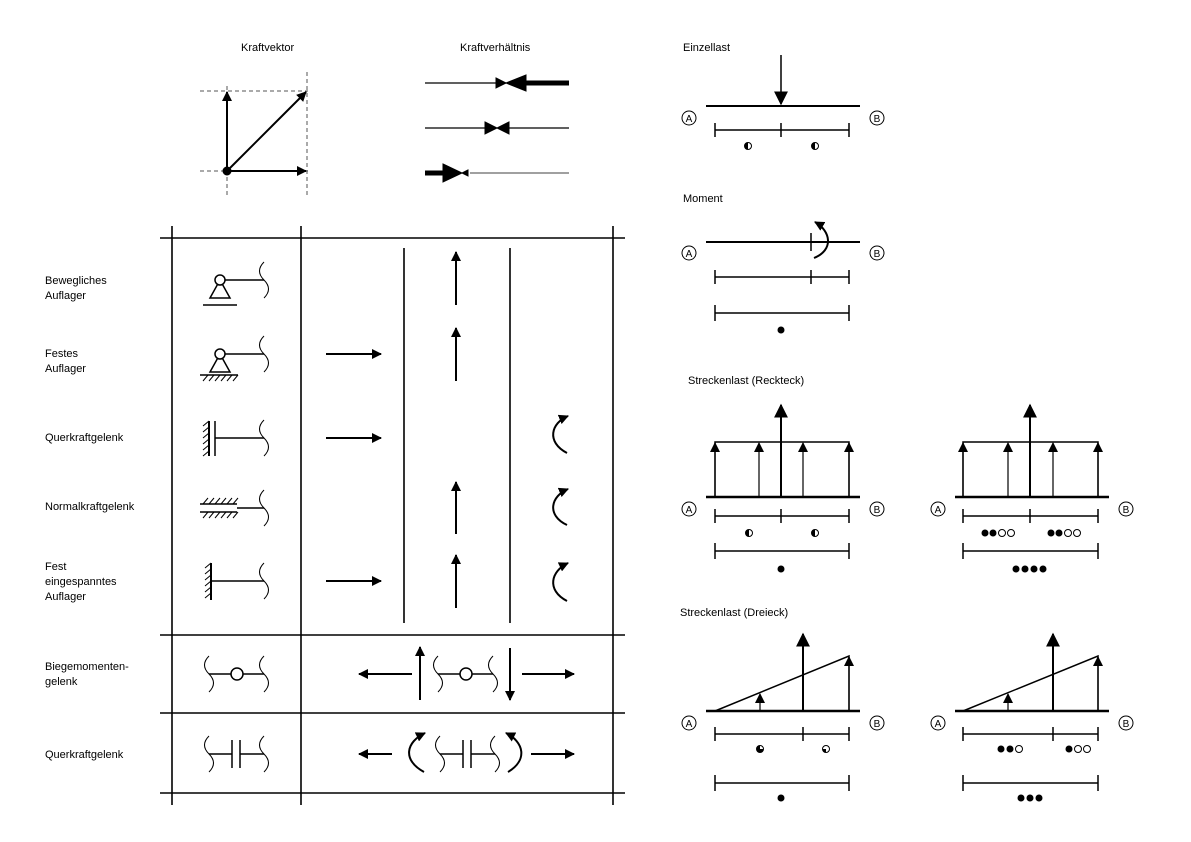  What do you see at coordinates (466, 673) in the screenshot?
I see `biegemoment-reactions` at bounding box center [466, 673].